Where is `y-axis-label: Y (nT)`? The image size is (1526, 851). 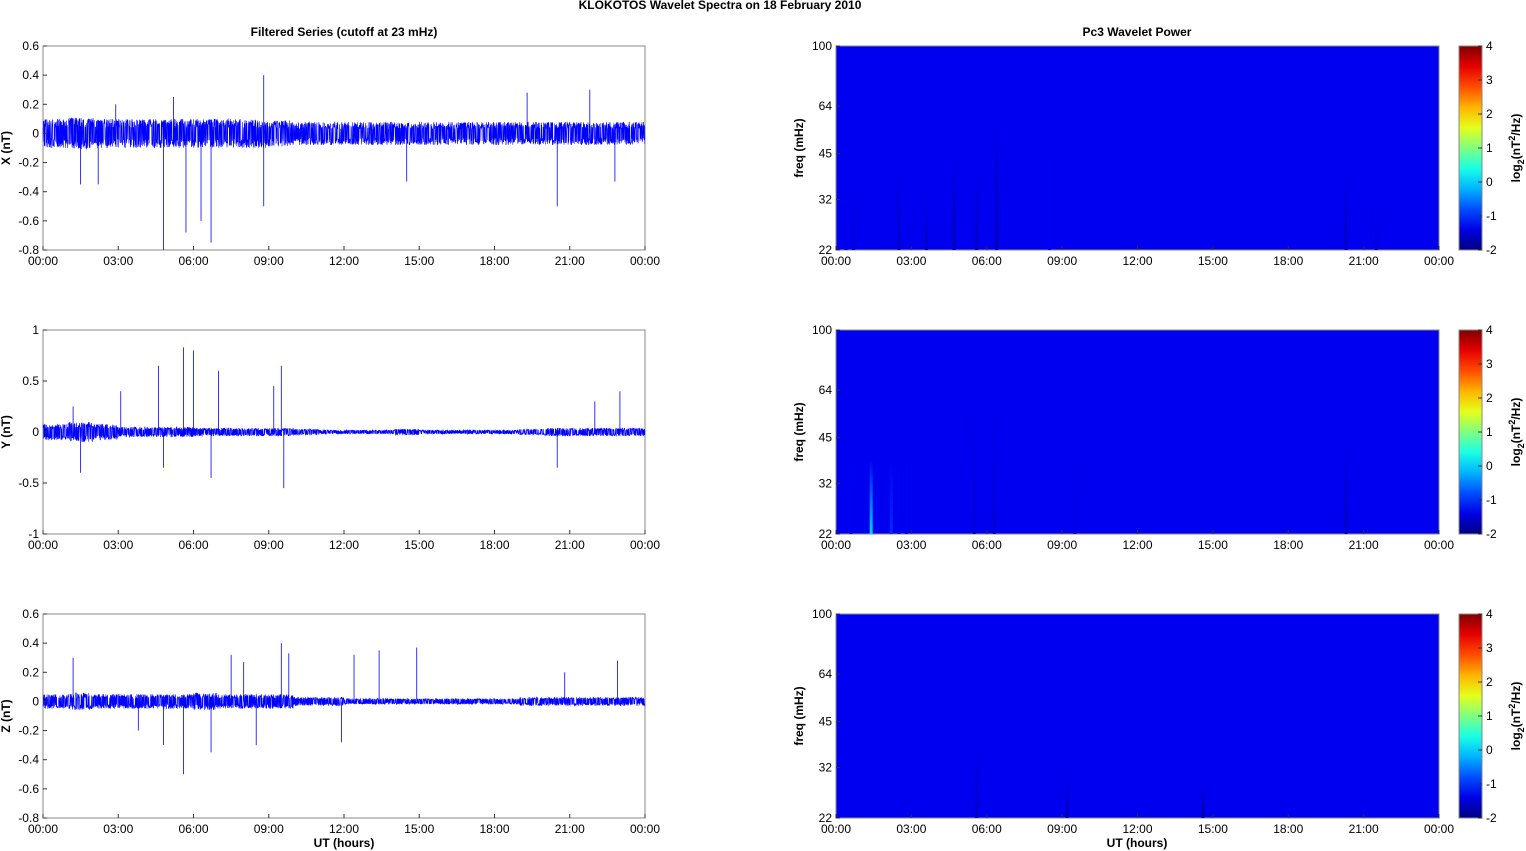 y-axis-label: Y (nT) is located at coordinates (6, 432).